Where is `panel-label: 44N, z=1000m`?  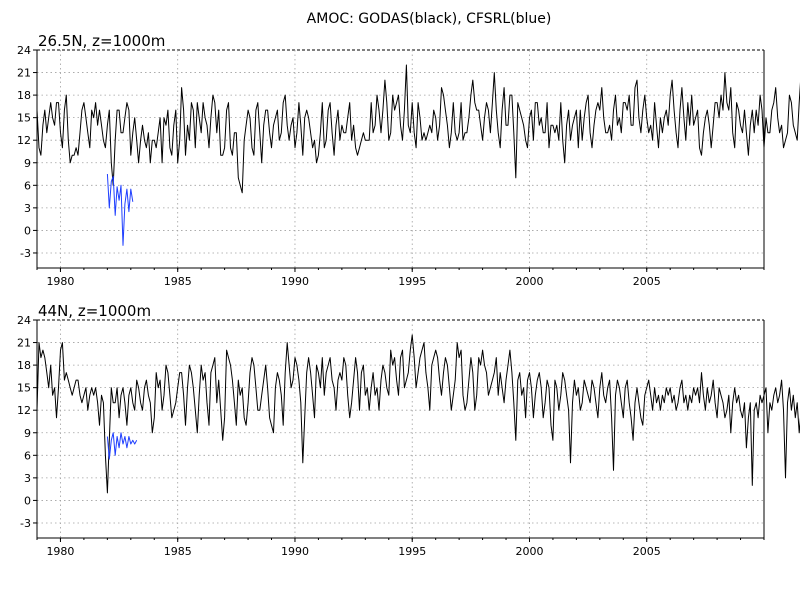 panel-label: 44N, z=1000m is located at coordinates (94, 311).